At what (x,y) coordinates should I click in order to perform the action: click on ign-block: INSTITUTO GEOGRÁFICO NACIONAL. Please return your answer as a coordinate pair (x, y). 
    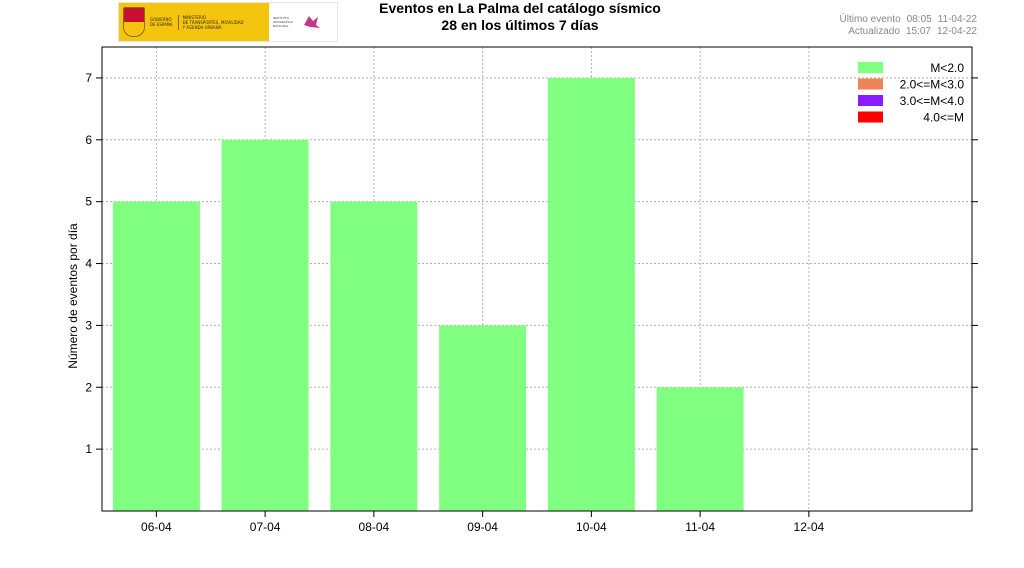
    Looking at the image, I should click on (303, 22).